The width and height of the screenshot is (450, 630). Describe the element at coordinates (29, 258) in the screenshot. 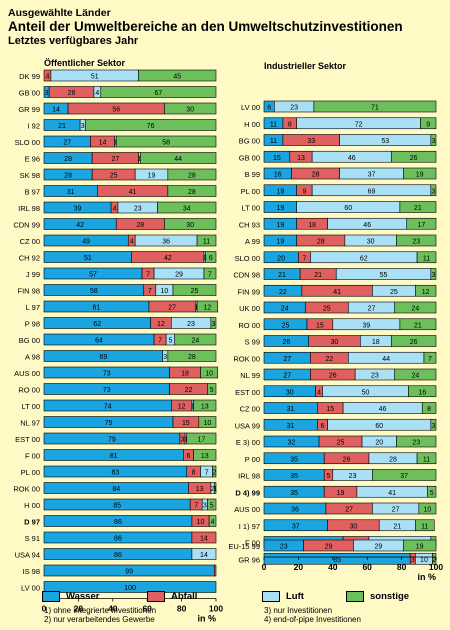

I see `public-category-label: CH 92` at that location.